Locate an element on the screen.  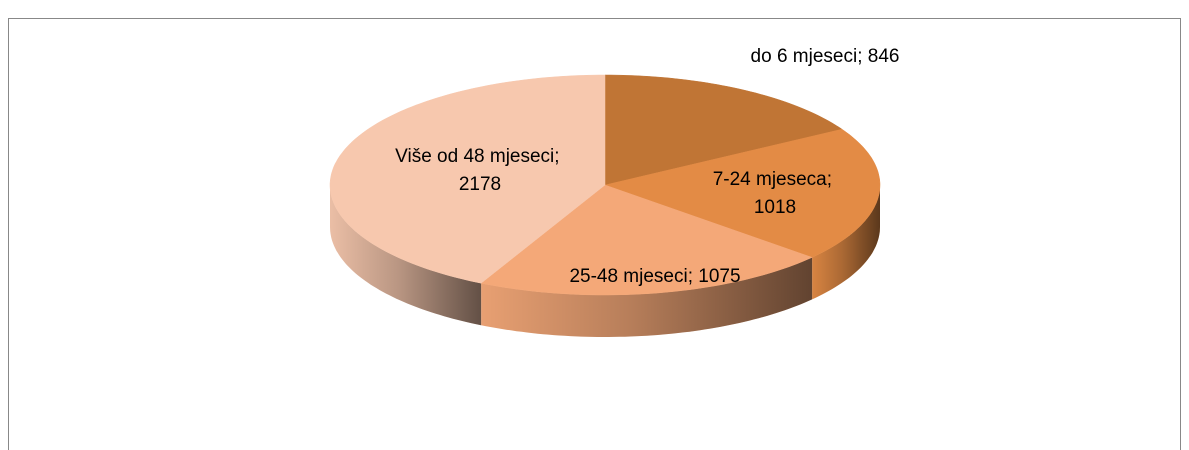
data-label: Više od 48 mjeseci; 2178 is located at coordinates (480, 170).